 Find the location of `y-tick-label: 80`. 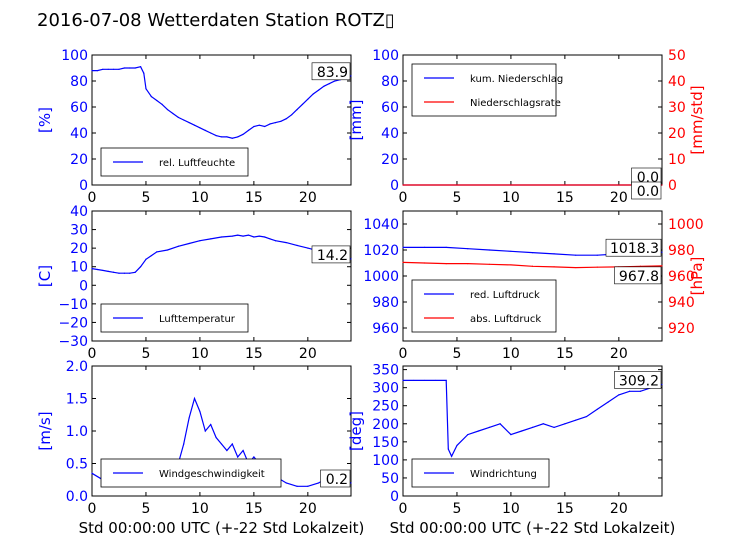

y-tick-label: 80 is located at coordinates (79, 82).